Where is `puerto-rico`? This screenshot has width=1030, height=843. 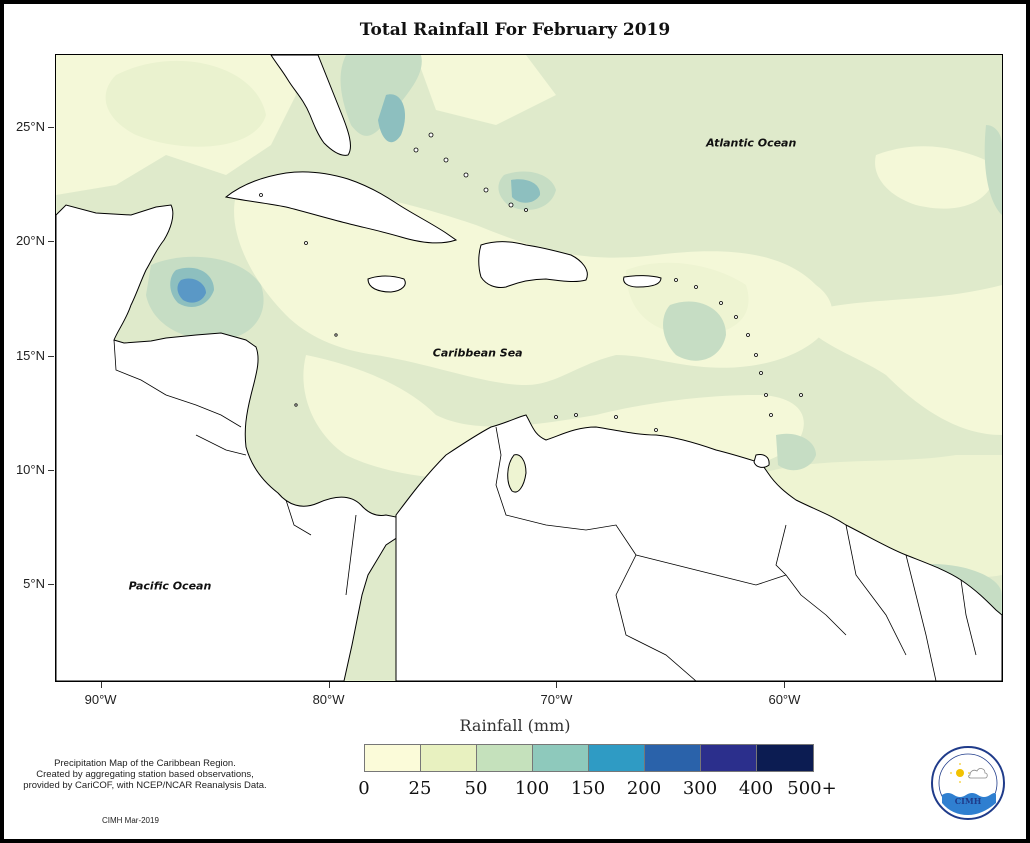 puerto-rico is located at coordinates (642, 281).